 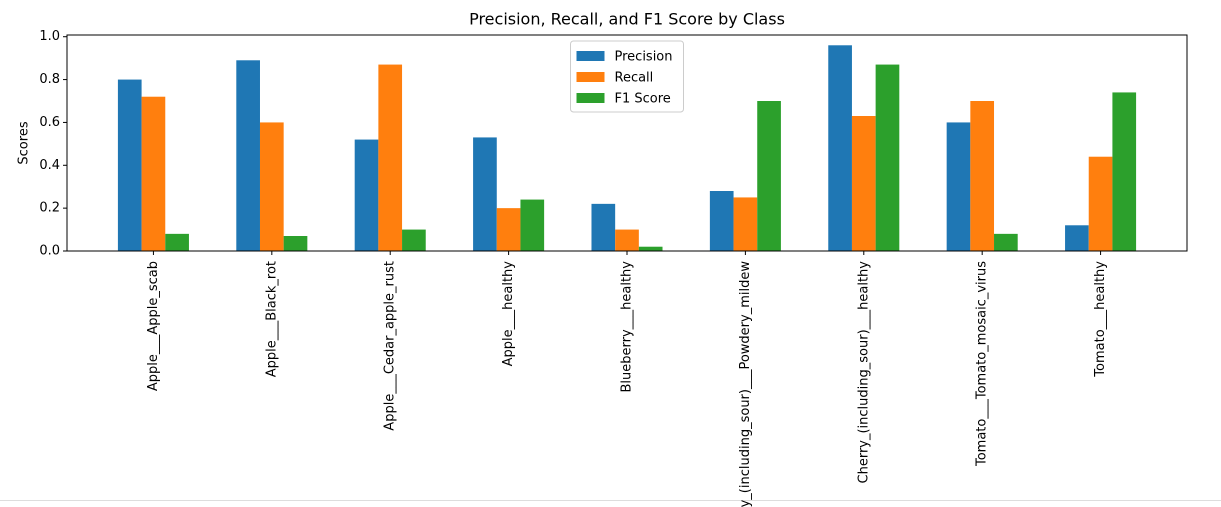 What do you see at coordinates (49, 208) in the screenshot?
I see `y-tick-label: 0.2` at bounding box center [49, 208].